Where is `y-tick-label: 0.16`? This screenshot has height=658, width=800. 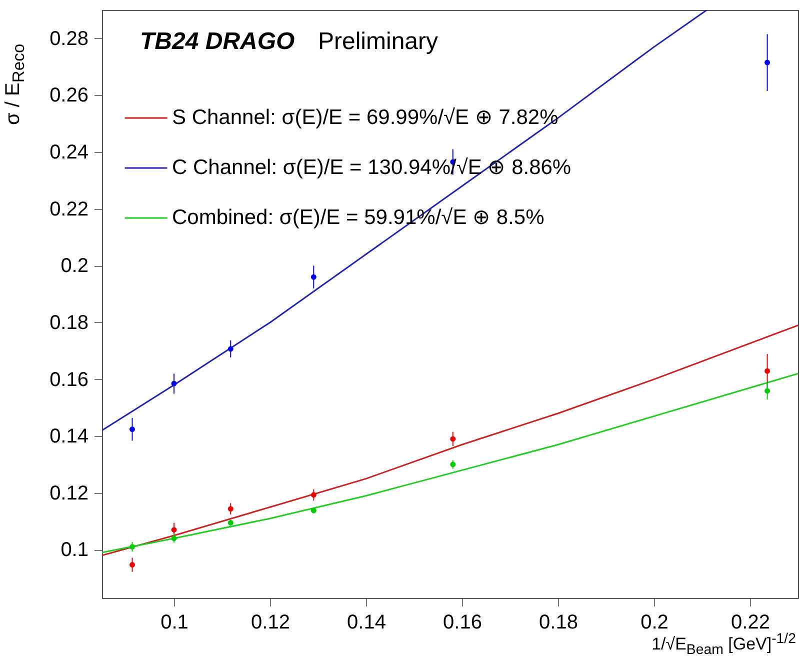 y-tick-label: 0.16 is located at coordinates (69, 379).